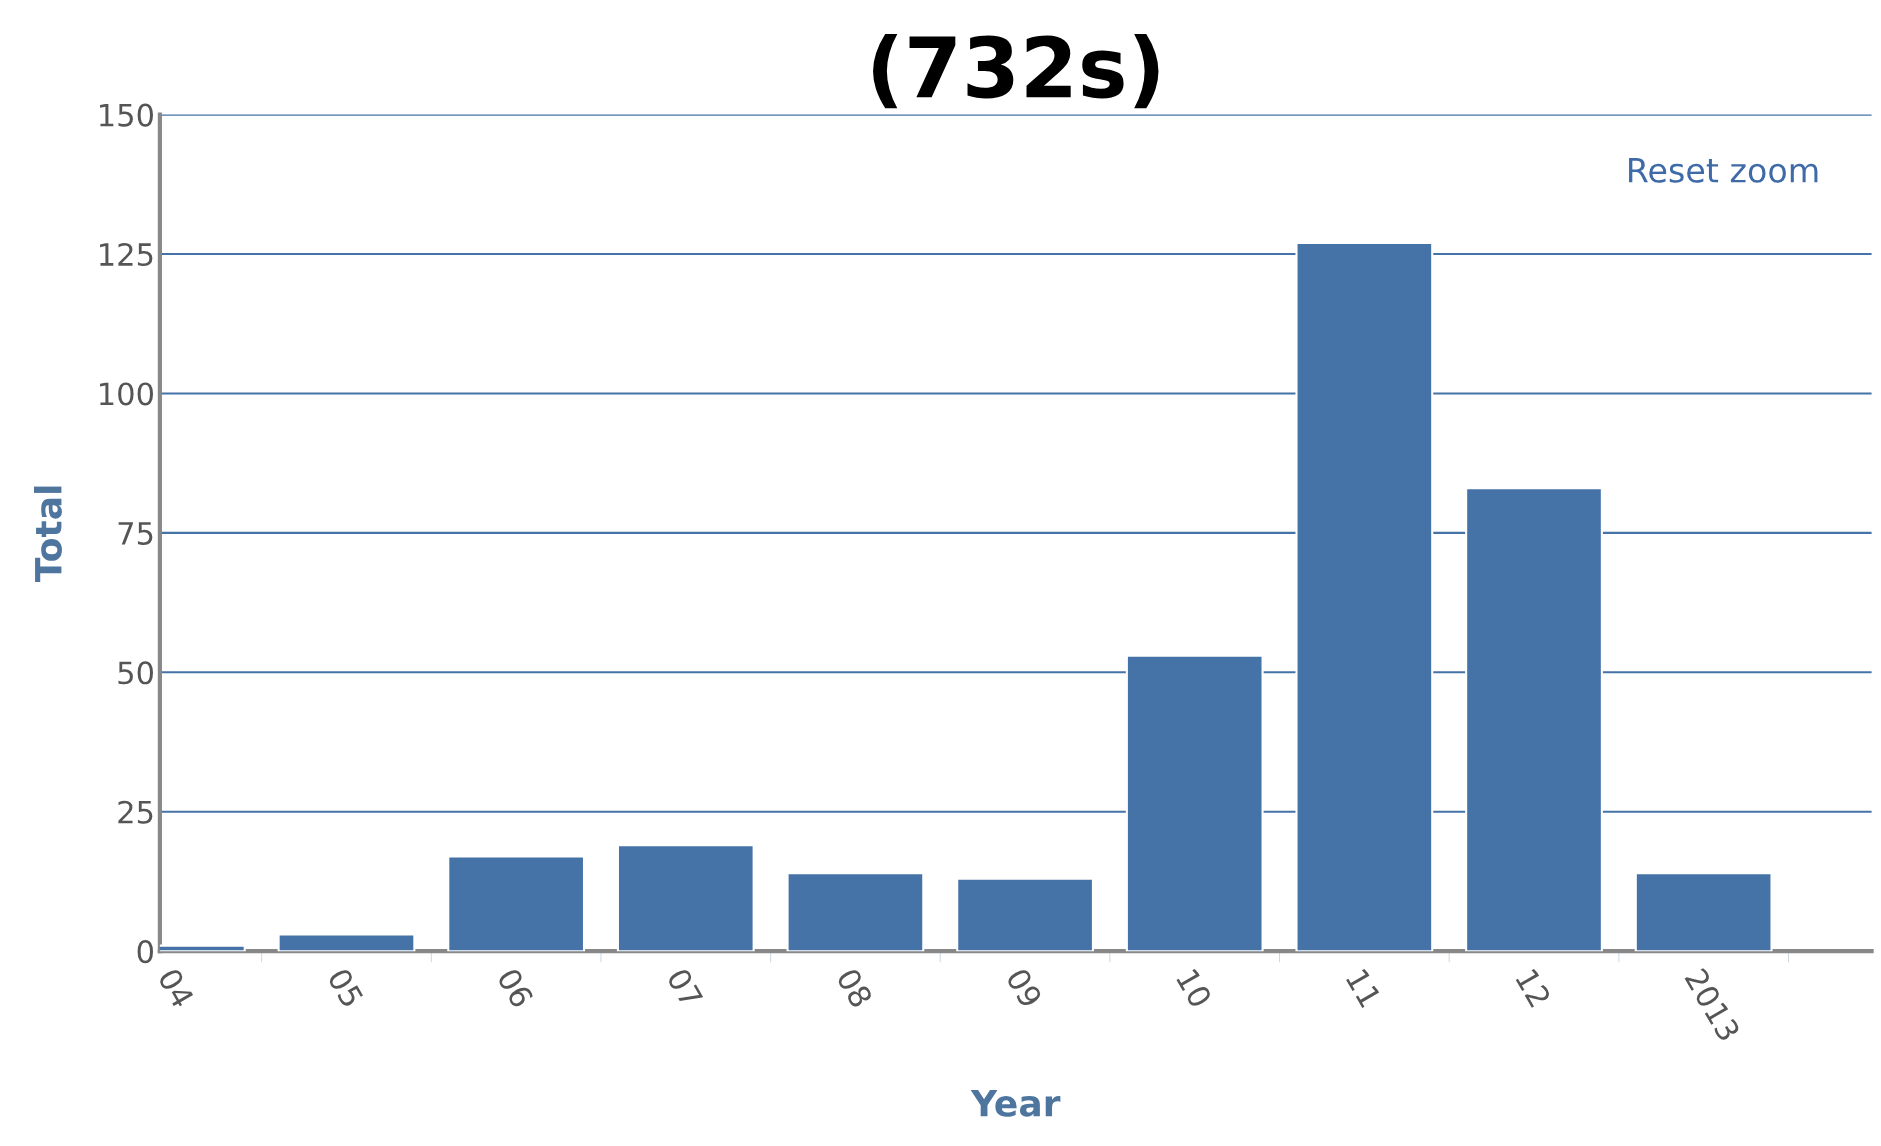 The height and width of the screenshot is (1146, 1881). What do you see at coordinates (1194, 988) in the screenshot?
I see `x-tick-label: 10` at bounding box center [1194, 988].